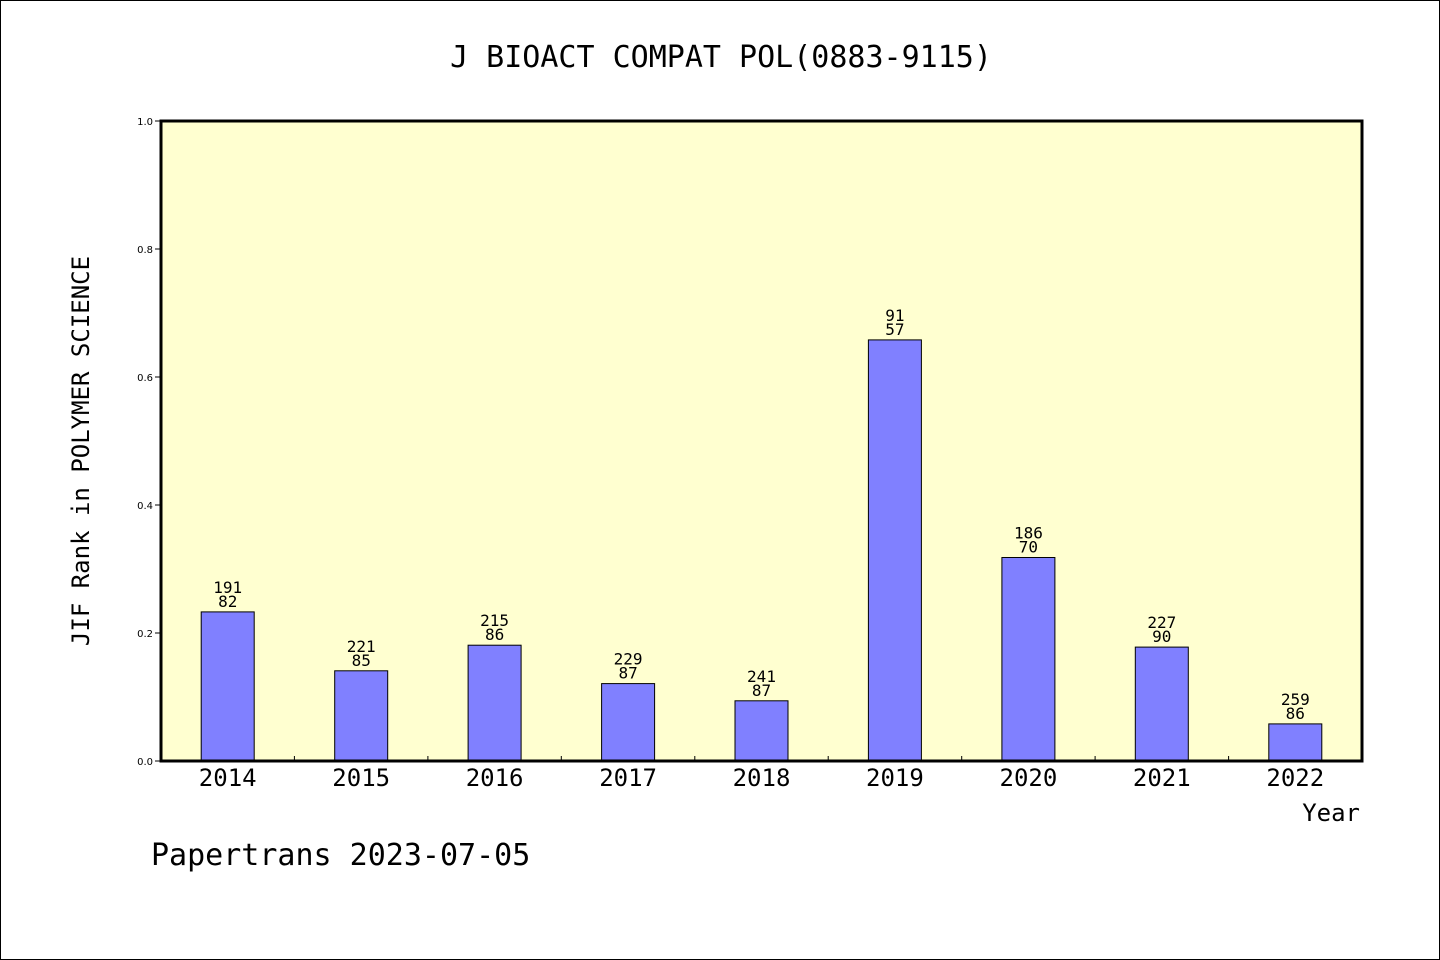  What do you see at coordinates (145, 634) in the screenshot?
I see `y-tick-label-0.2: 0.2` at bounding box center [145, 634].